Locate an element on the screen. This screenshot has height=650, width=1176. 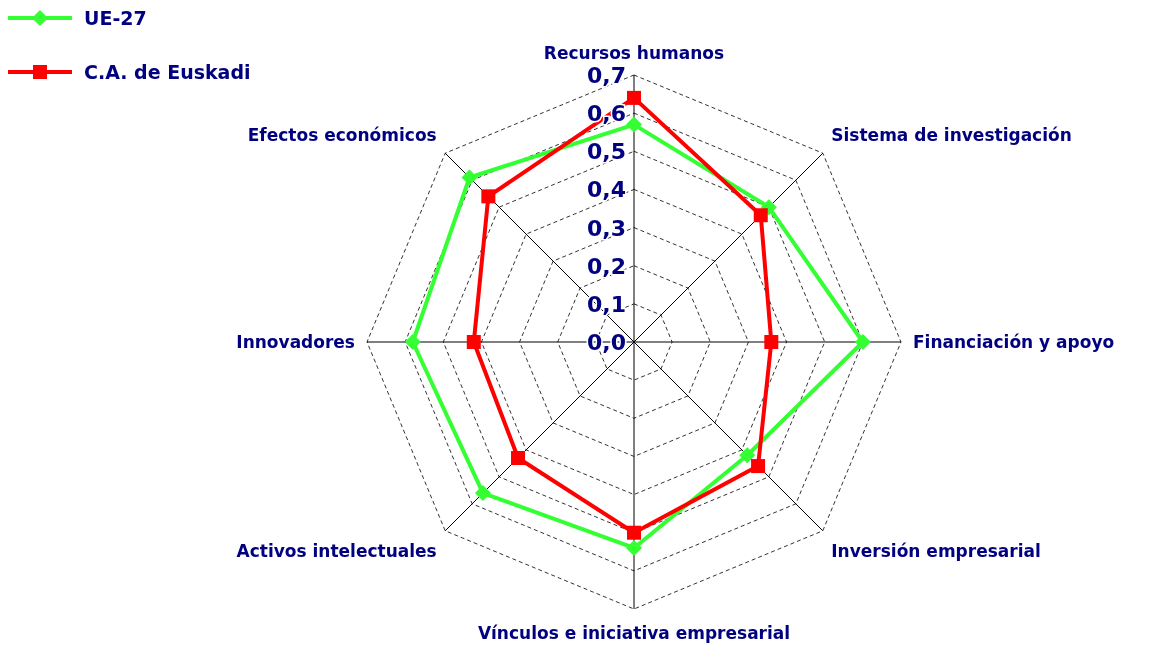
y-tick-label: 0,0 is located at coordinates (606, 342).